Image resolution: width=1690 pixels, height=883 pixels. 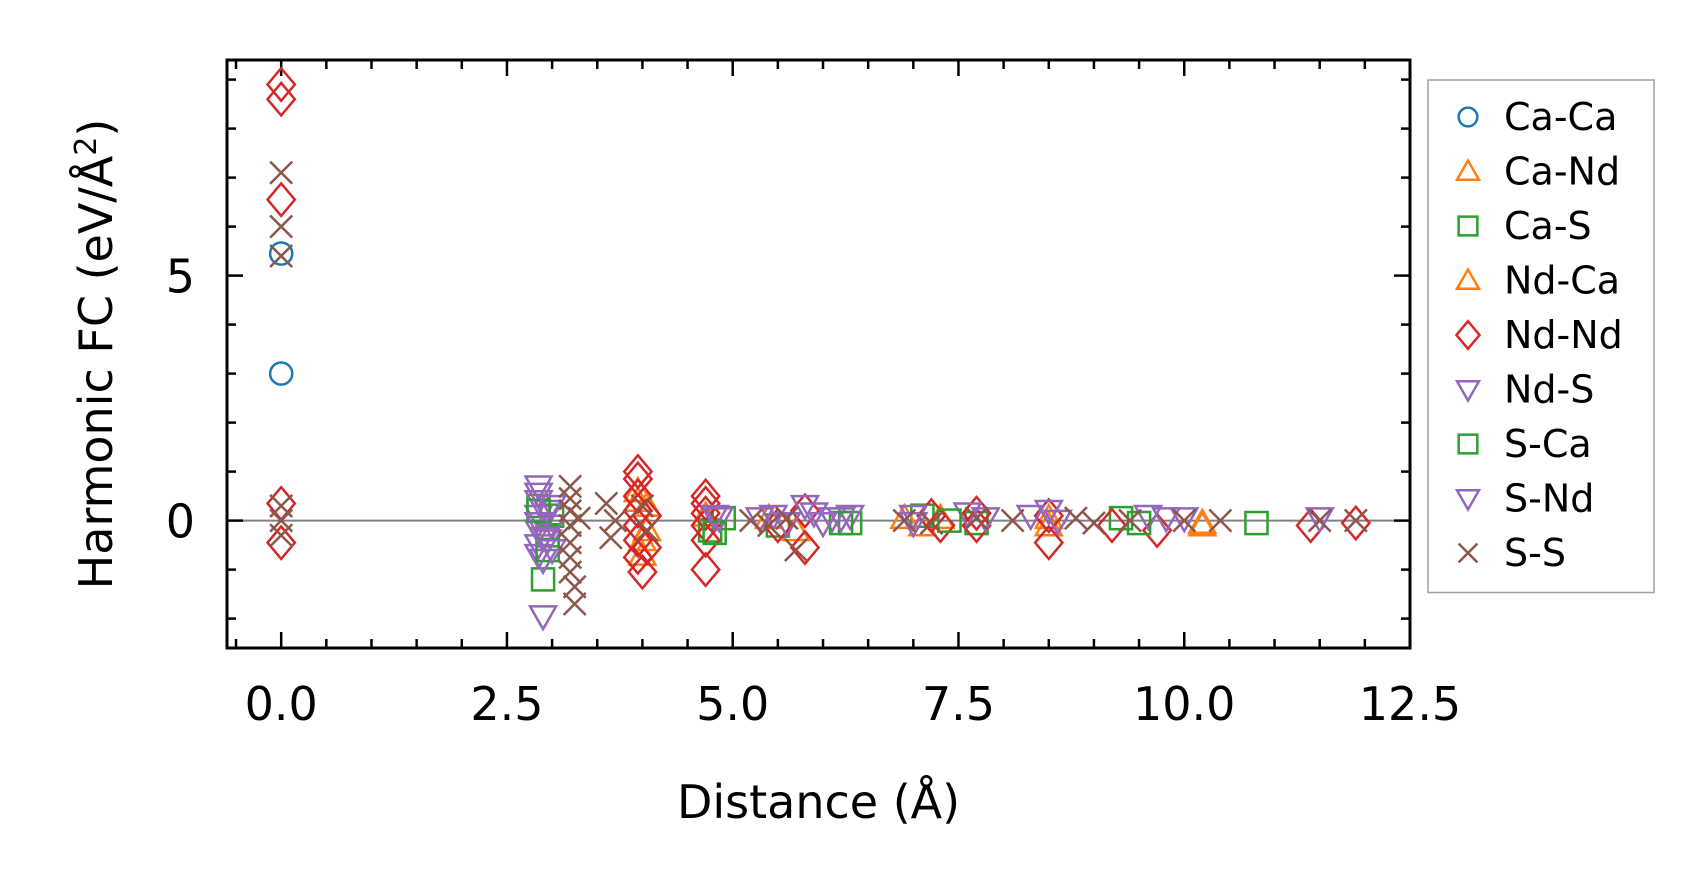 I want to click on legend-label: Ca-S, so click(x=1548, y=226).